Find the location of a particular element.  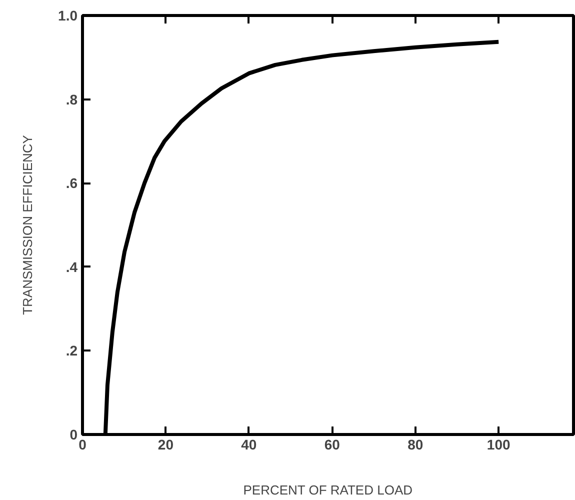

y-tick-label: .2 is located at coordinates (72, 350).